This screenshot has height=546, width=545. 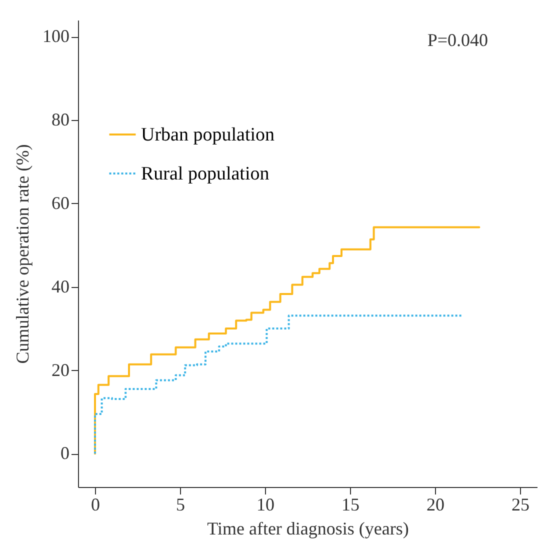 I want to click on x-tick-label: 10, so click(x=265, y=504).